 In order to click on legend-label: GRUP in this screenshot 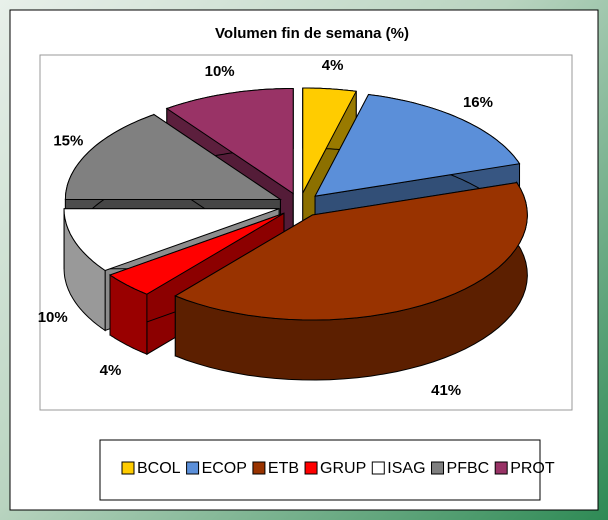, I will do `click(343, 468)`.